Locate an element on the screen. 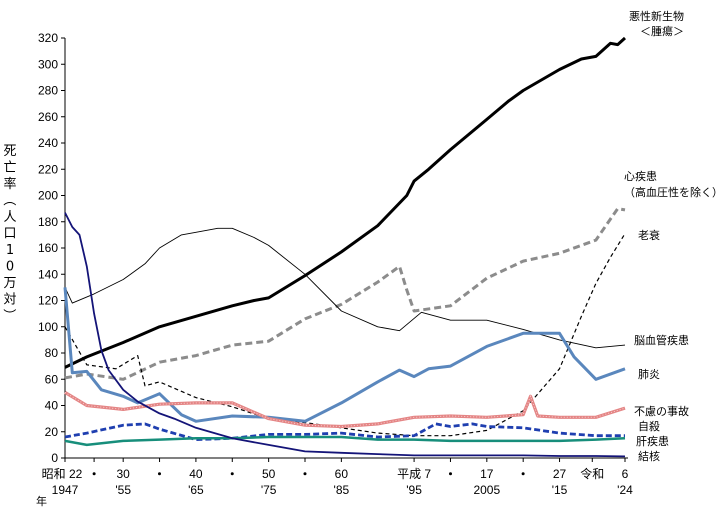 This screenshot has height=514, width=720. series-label: 不慮の事故 is located at coordinates (661, 411).